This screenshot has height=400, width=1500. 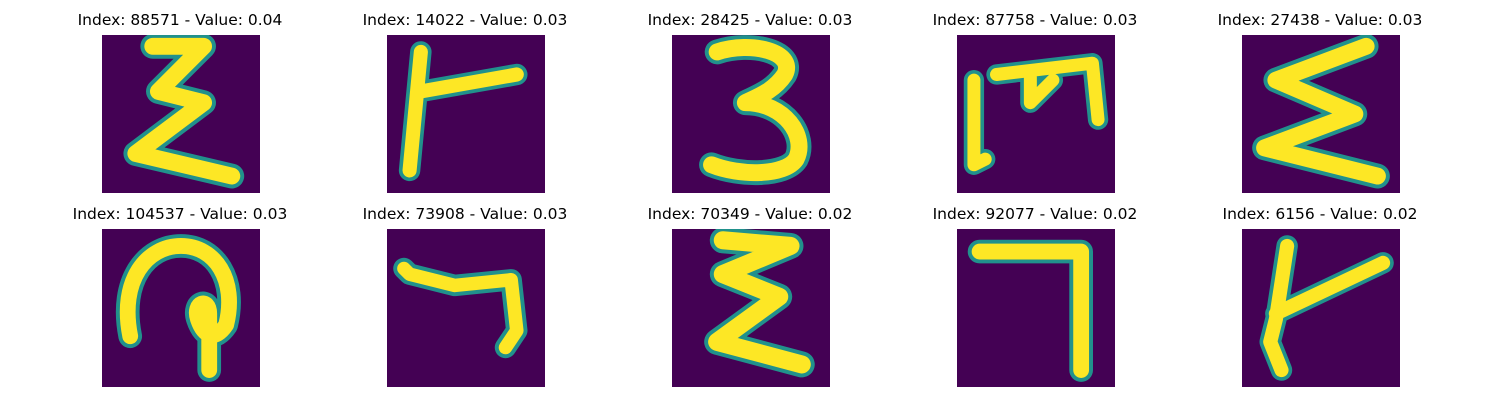 What do you see at coordinates (750, 214) in the screenshot?
I see `panel-title: Index: 70349 - Value: 0.02` at bounding box center [750, 214].